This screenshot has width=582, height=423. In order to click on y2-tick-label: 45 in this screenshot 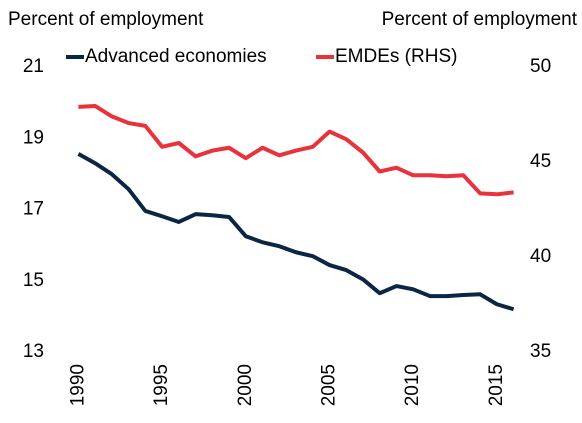, I will do `click(540, 161)`.